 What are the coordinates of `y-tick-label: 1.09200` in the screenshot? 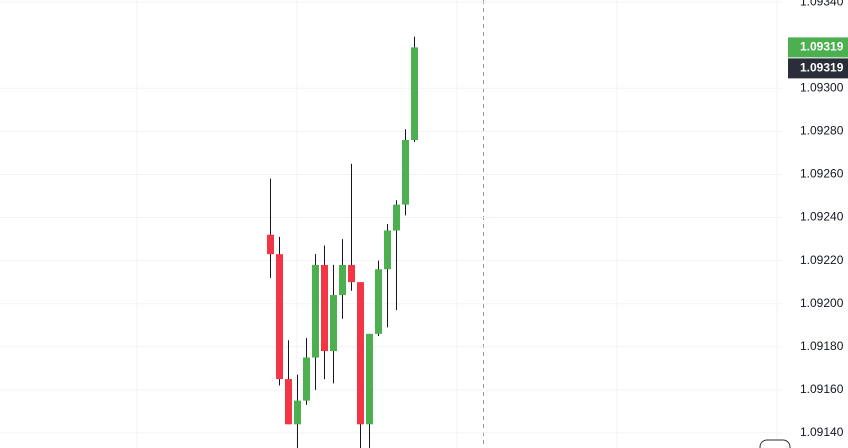 It's located at (822, 303).